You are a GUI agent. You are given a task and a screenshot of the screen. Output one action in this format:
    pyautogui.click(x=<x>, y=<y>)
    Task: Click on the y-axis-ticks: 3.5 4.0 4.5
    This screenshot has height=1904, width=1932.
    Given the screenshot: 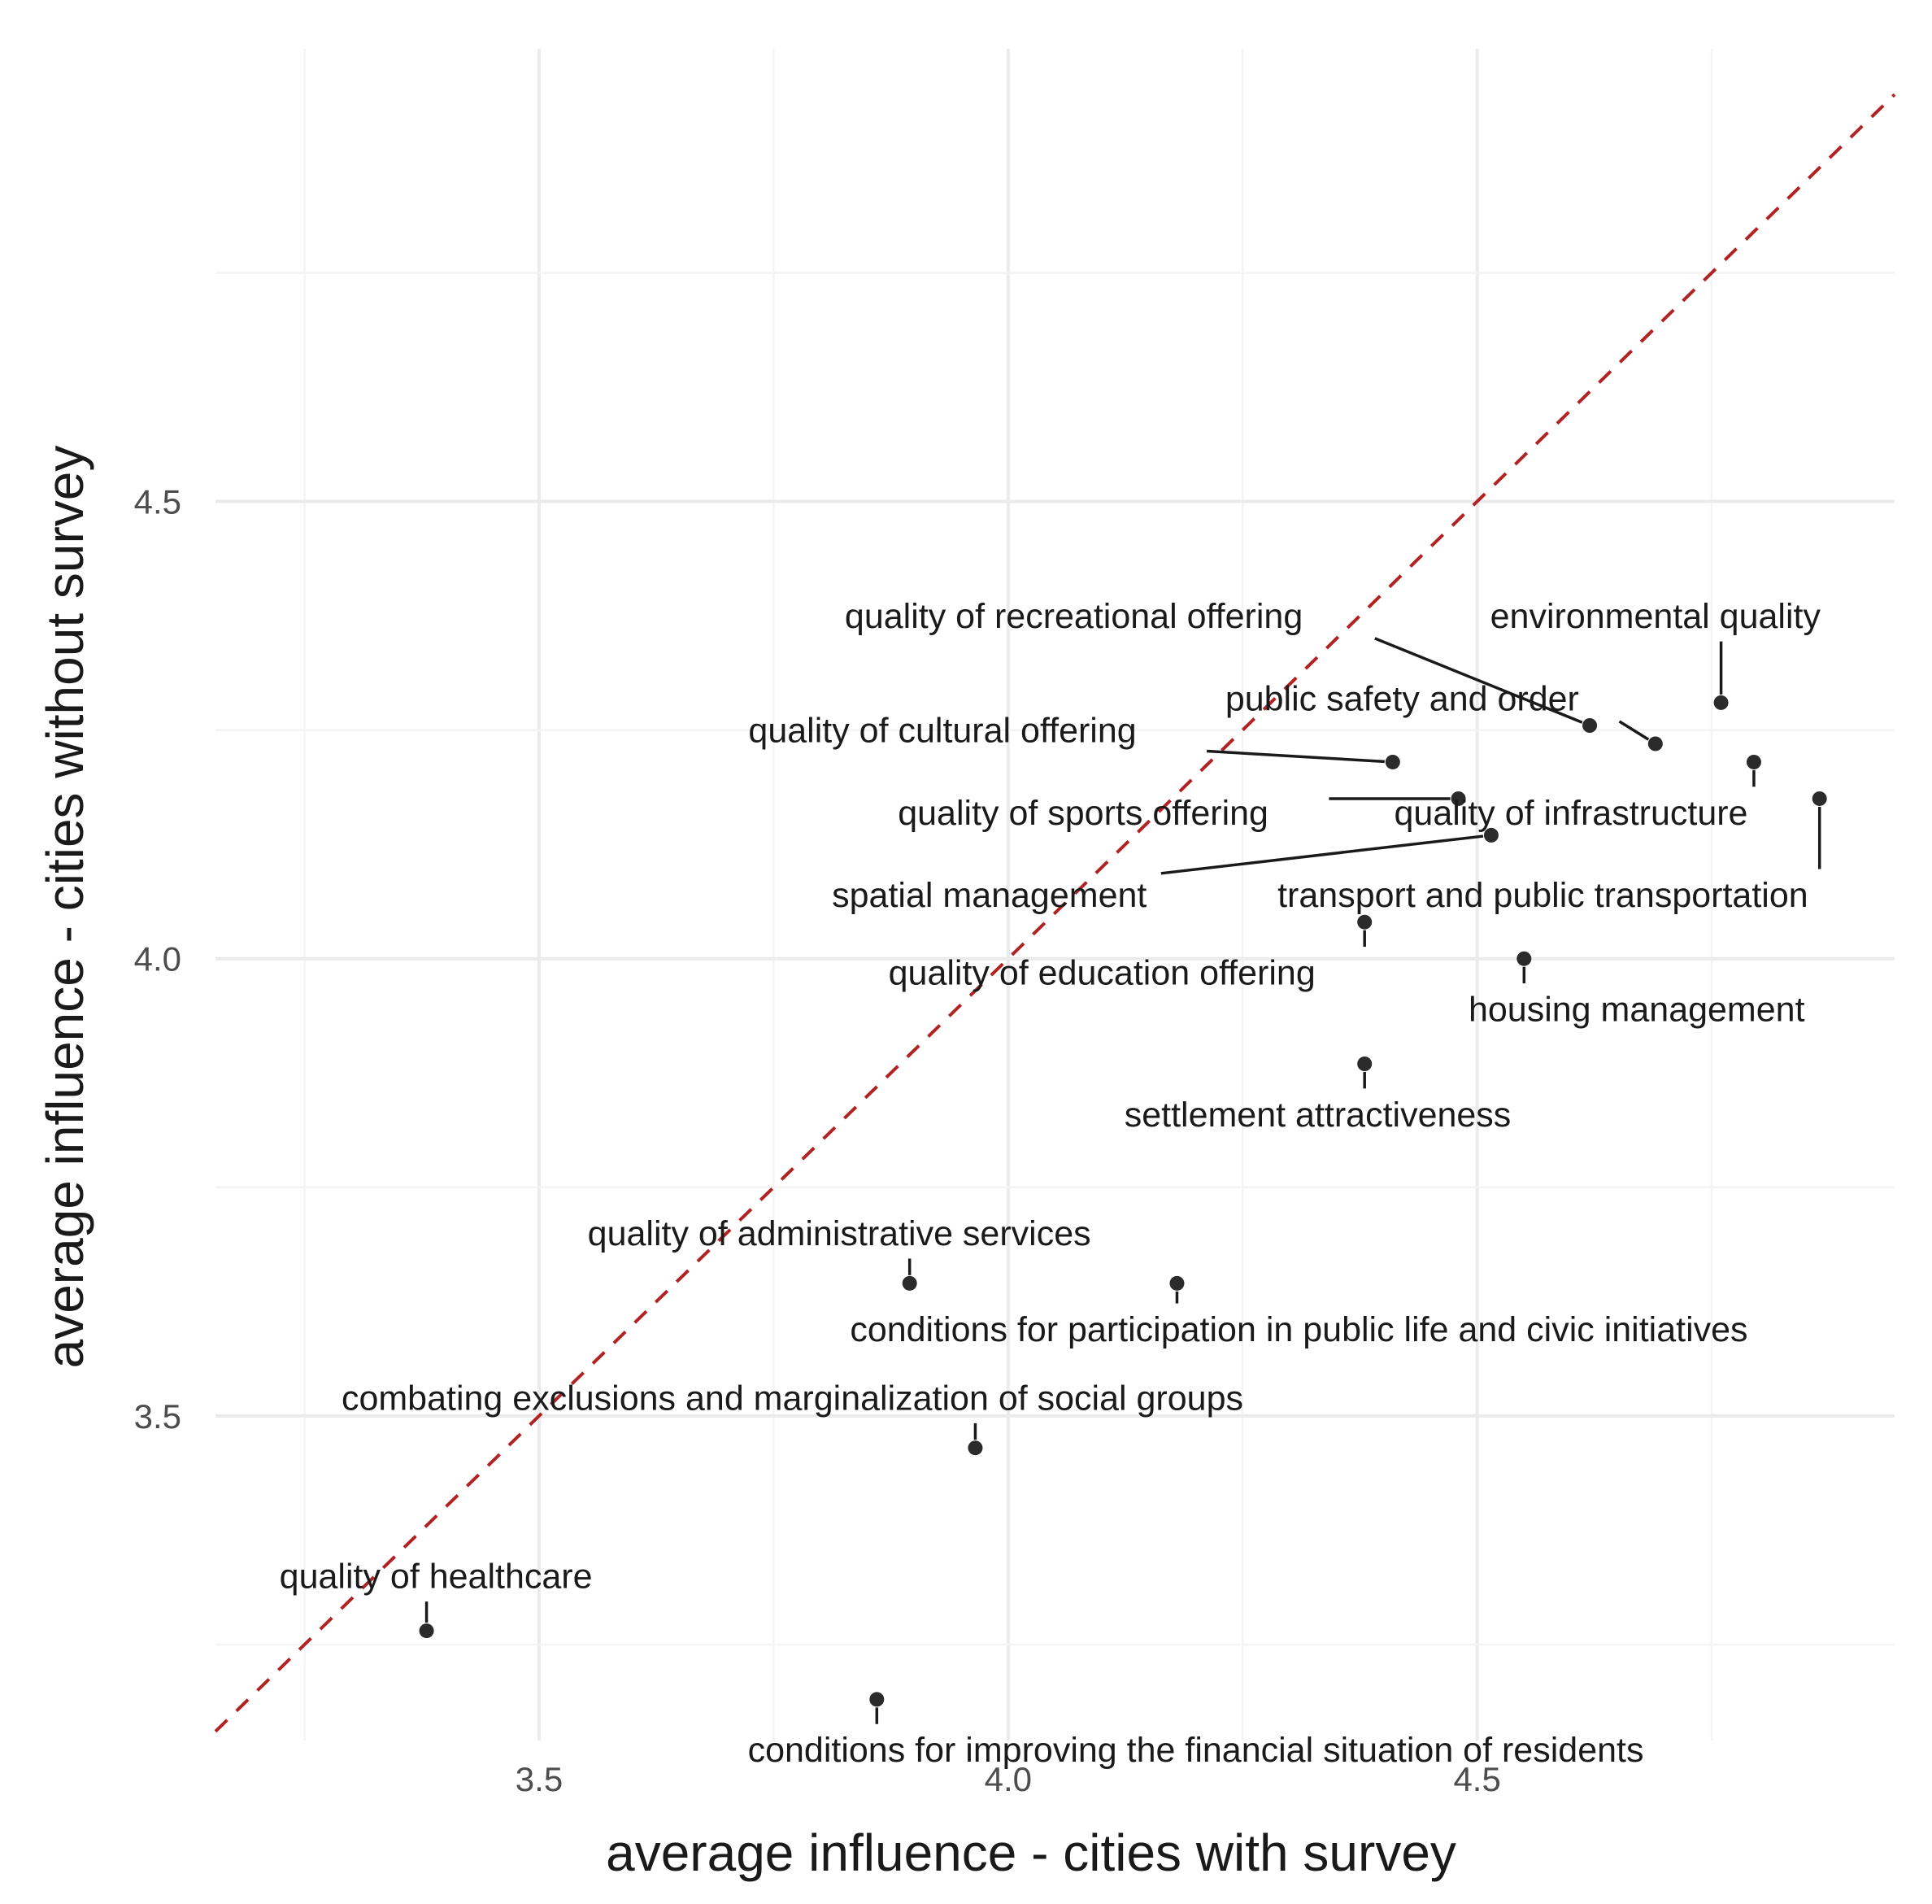 What is the action you would take?
    pyautogui.click(x=158, y=960)
    